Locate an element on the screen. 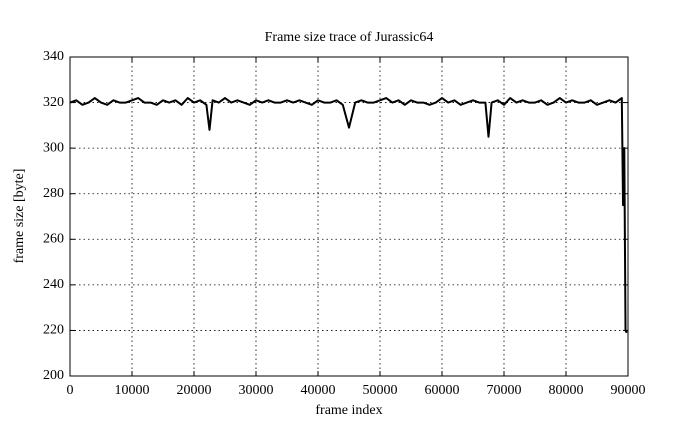 This screenshot has width=695, height=429. y-tick-label: 280 is located at coordinates (53, 193).